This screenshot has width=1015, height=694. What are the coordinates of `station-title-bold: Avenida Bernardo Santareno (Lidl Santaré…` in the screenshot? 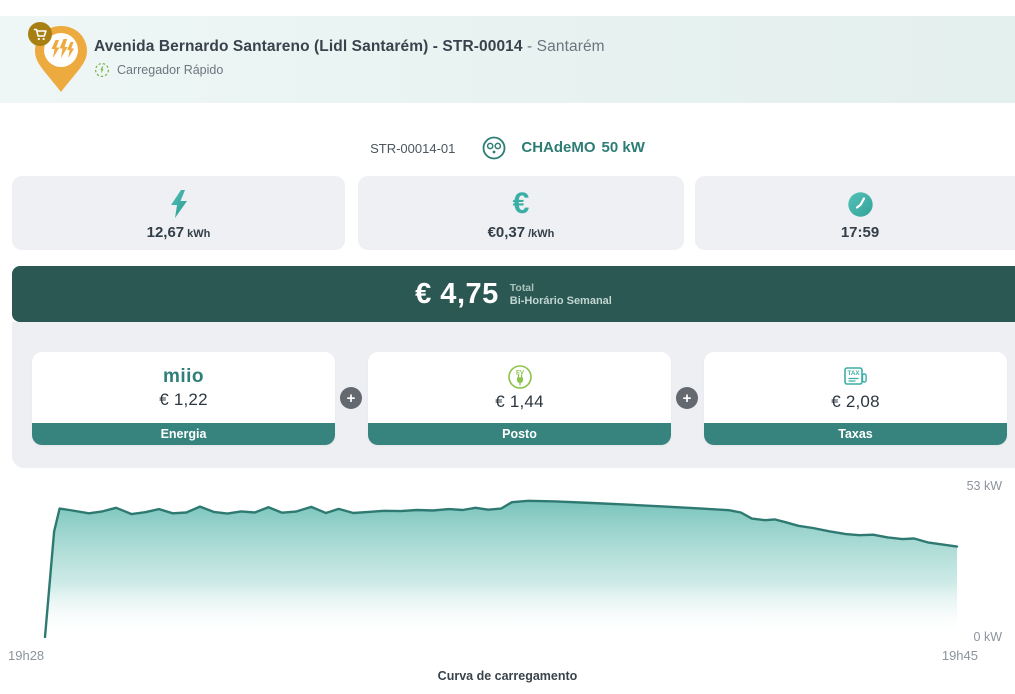 It's located at (308, 46).